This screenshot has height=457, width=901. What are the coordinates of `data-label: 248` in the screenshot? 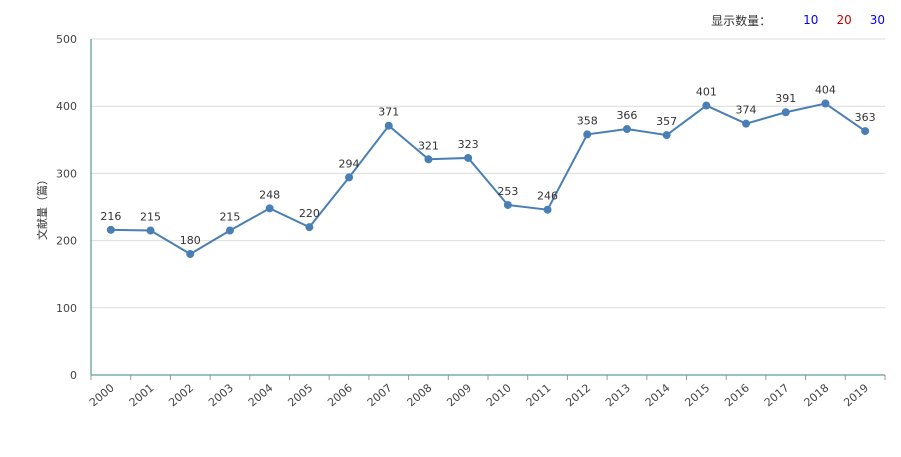 It's located at (269, 194).